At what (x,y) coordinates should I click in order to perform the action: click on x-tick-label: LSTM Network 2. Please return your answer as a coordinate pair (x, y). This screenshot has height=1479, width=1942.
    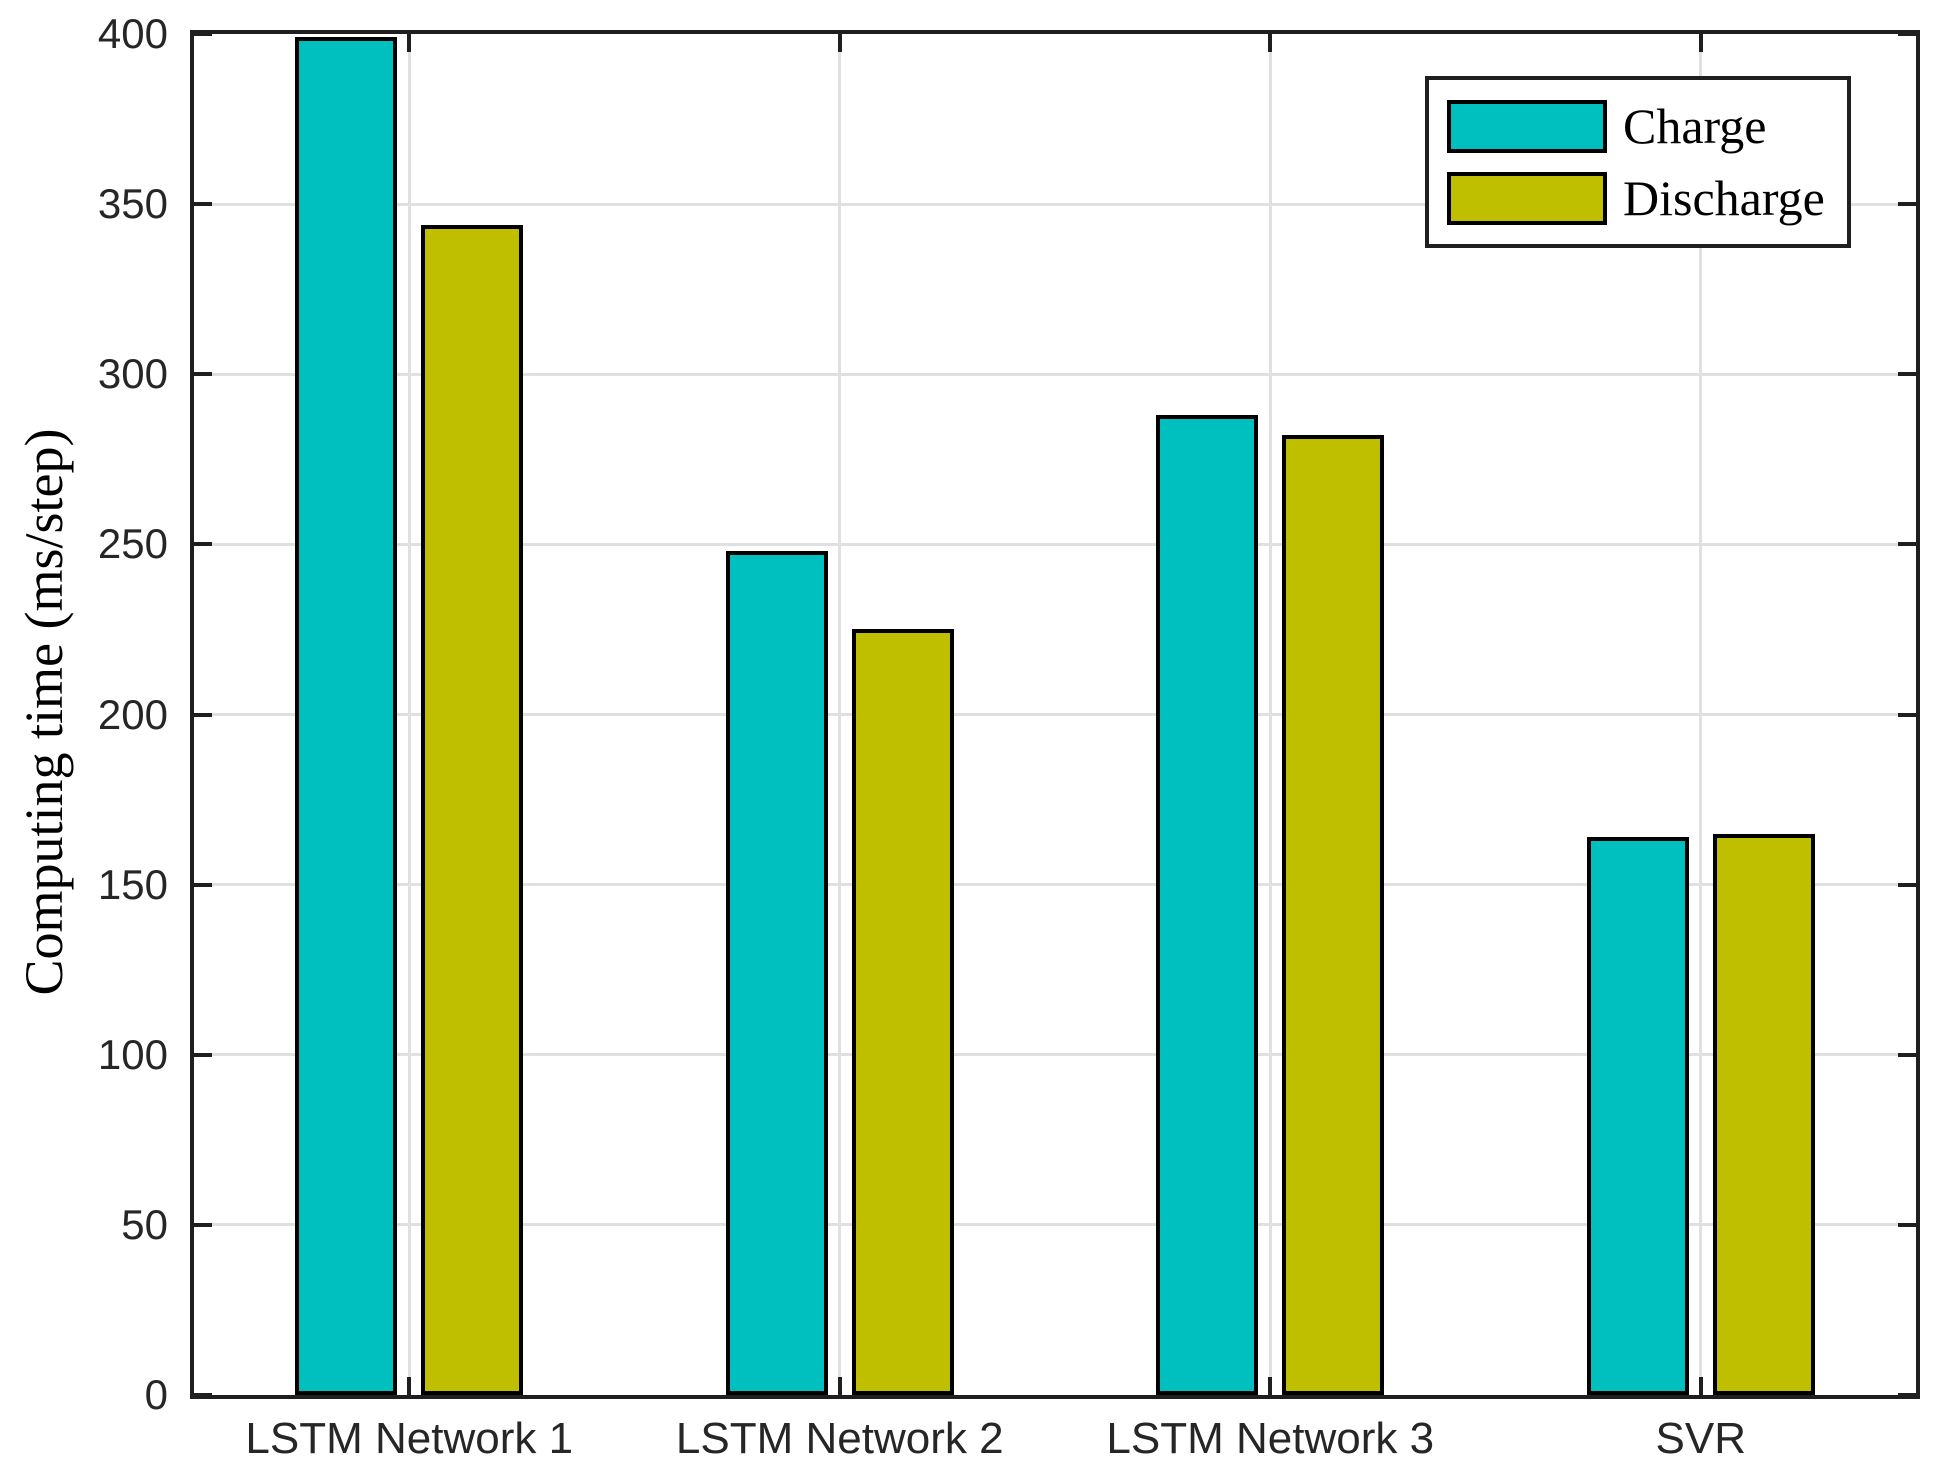
    Looking at the image, I should click on (839, 1438).